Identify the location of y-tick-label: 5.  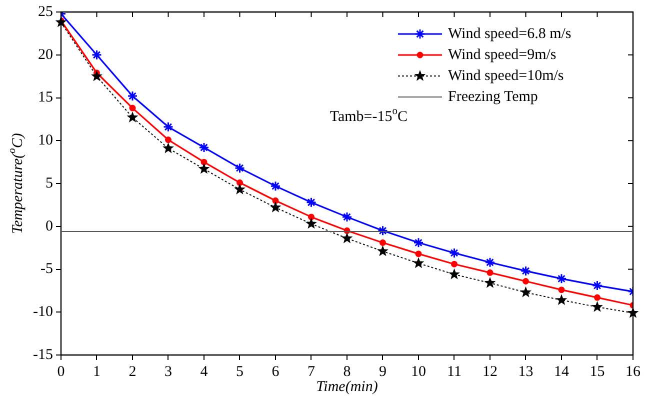
(49, 183).